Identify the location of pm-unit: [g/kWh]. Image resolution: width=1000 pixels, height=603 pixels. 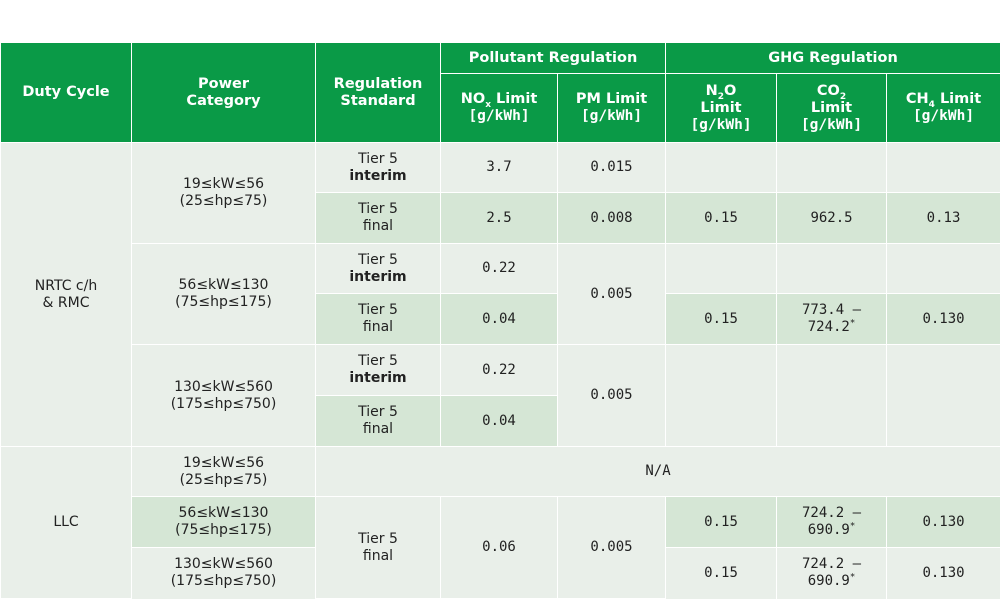
(611, 116).